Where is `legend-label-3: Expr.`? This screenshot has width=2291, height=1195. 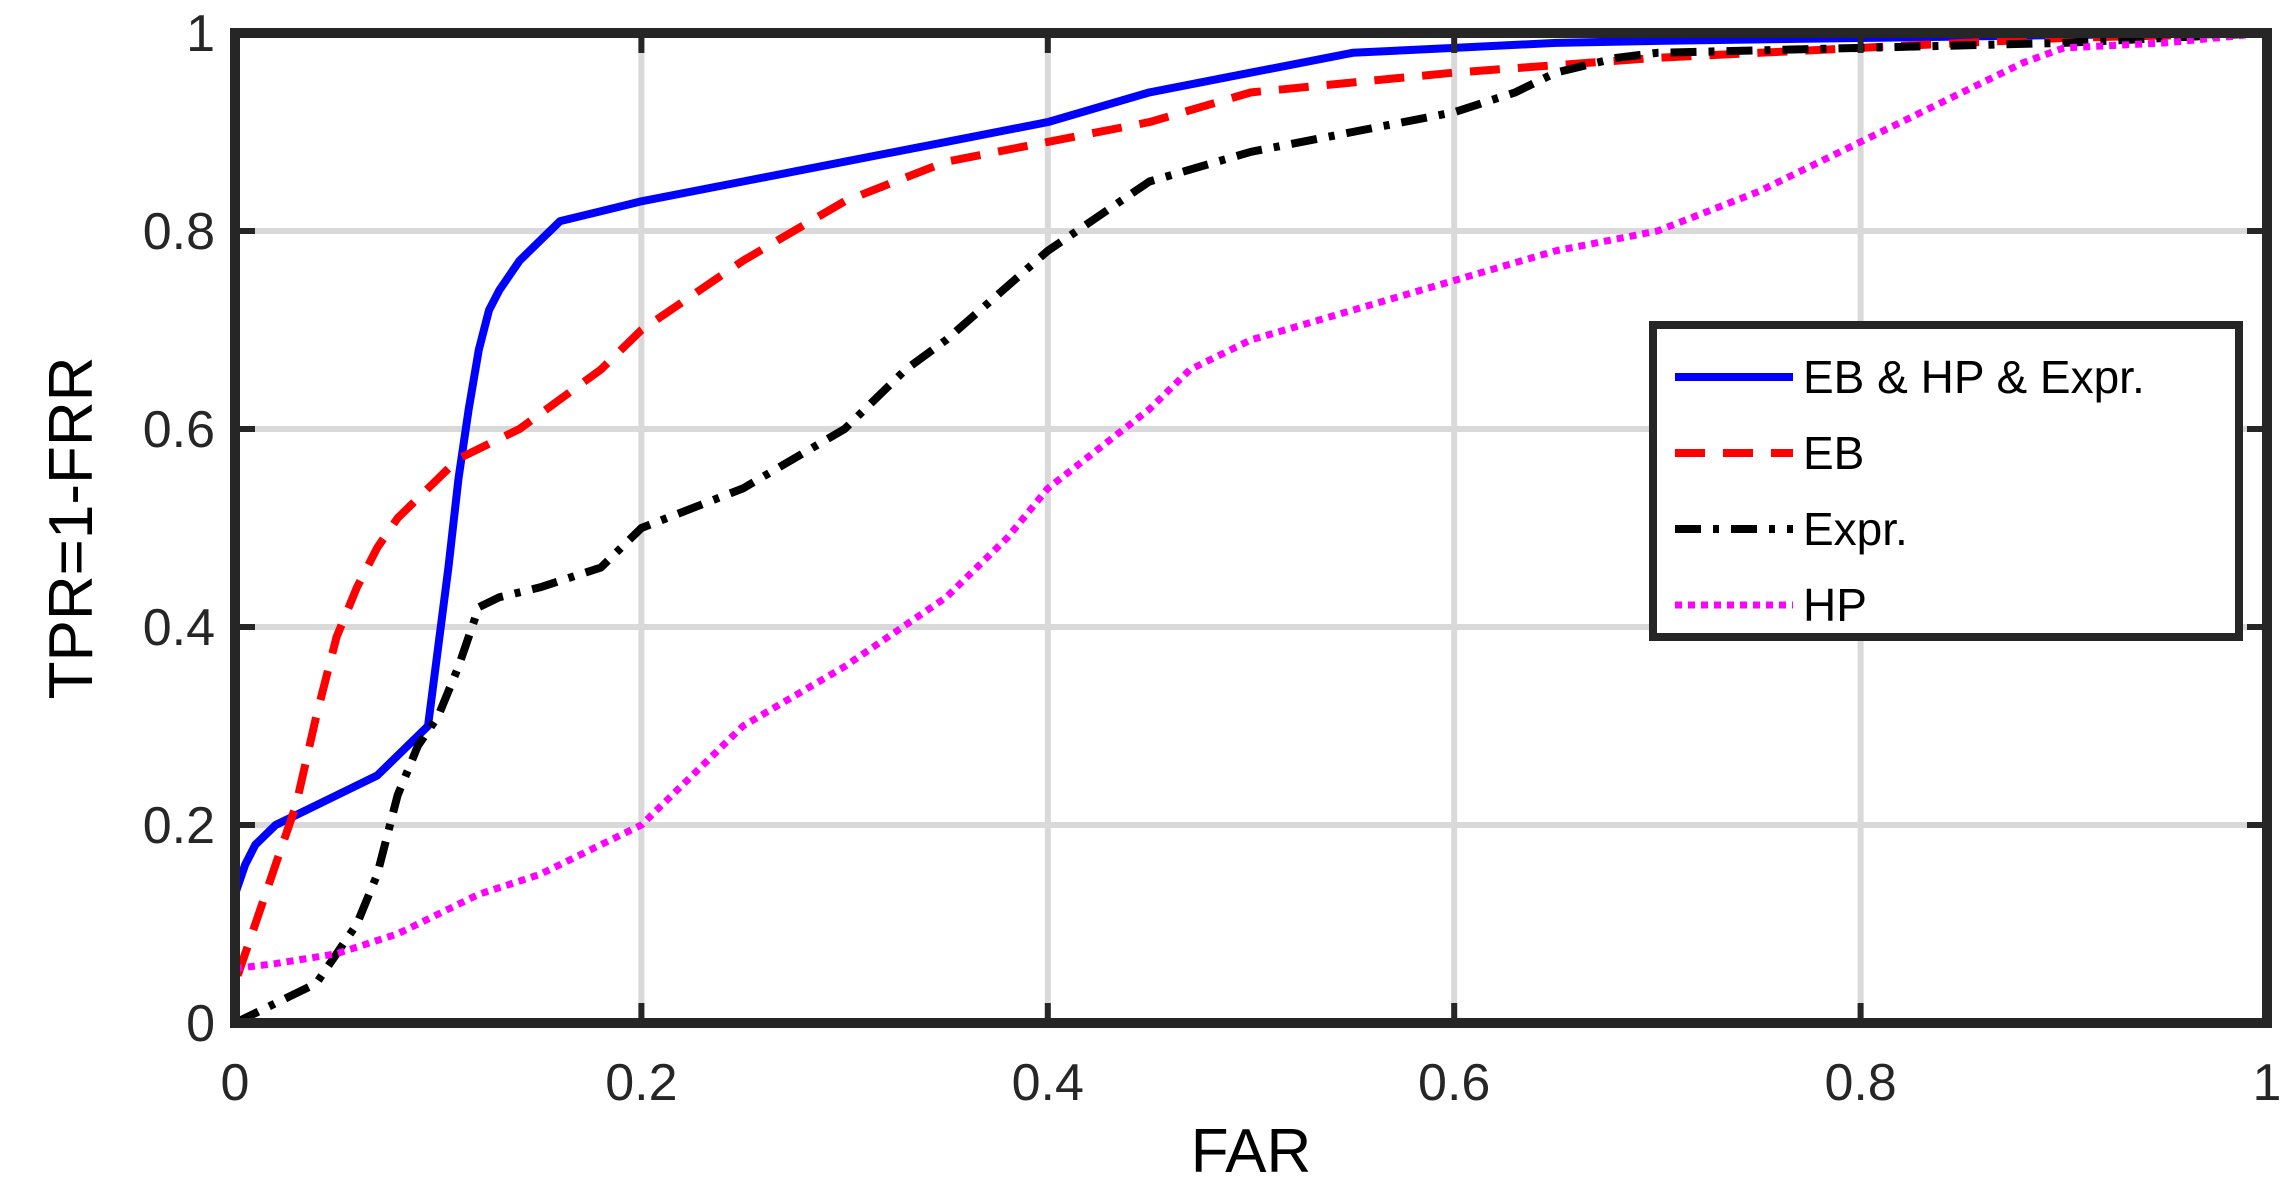 legend-label-3: Expr. is located at coordinates (1855, 529).